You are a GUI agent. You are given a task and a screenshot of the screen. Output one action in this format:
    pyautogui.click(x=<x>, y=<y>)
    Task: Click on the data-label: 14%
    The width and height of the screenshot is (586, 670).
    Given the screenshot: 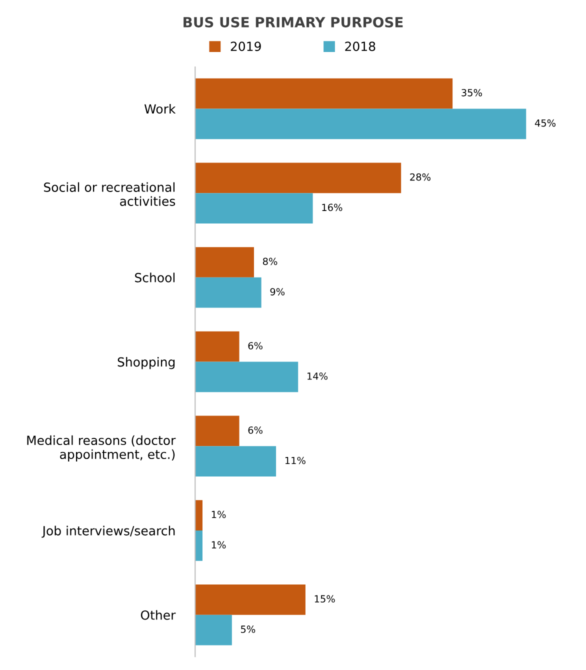 What is the action you would take?
    pyautogui.click(x=318, y=376)
    